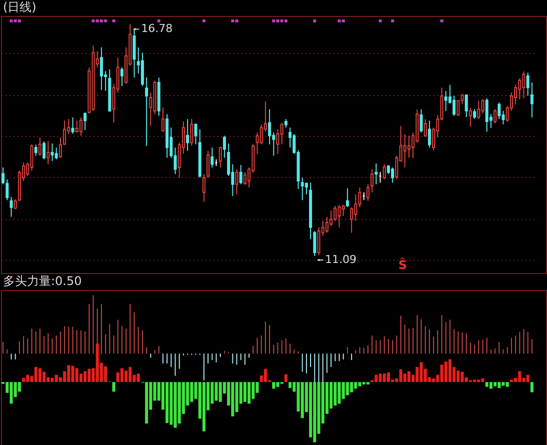 This screenshot has width=547, height=445. Describe the element at coordinates (340, 259) in the screenshot. I see `annotation: 11.09` at that location.